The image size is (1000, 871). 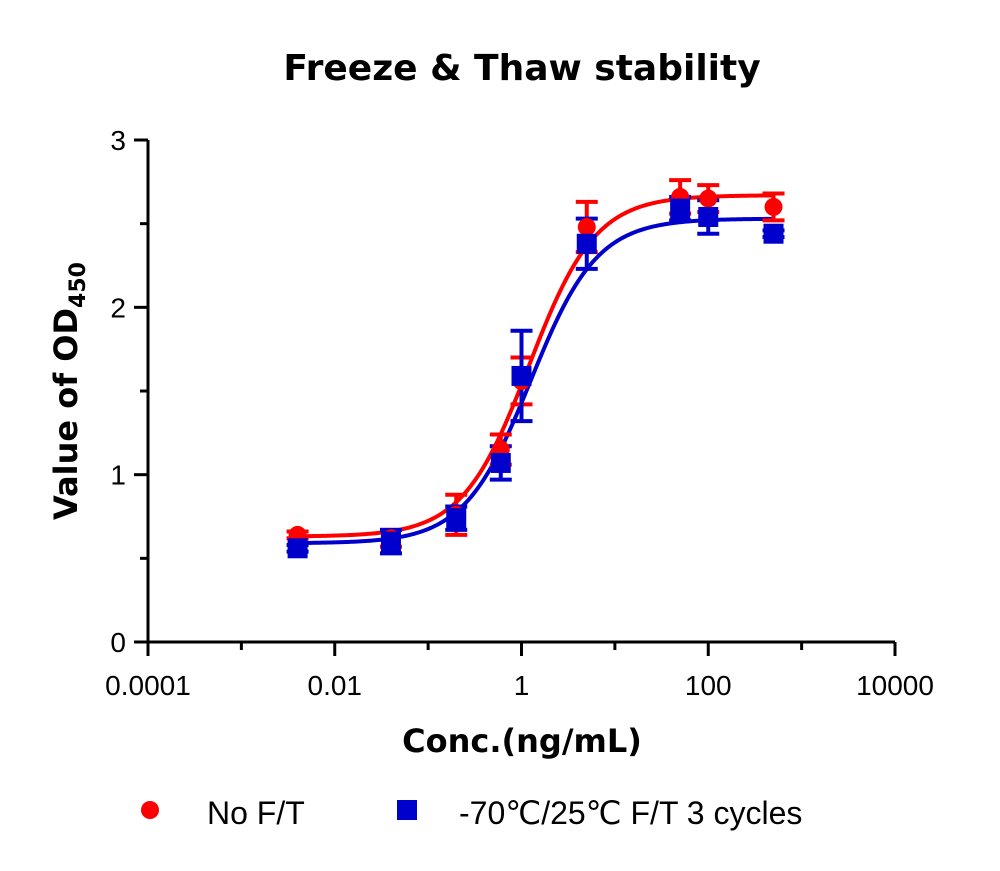 What do you see at coordinates (335, 685) in the screenshot?
I see `x-tick-label: 0.01` at bounding box center [335, 685].